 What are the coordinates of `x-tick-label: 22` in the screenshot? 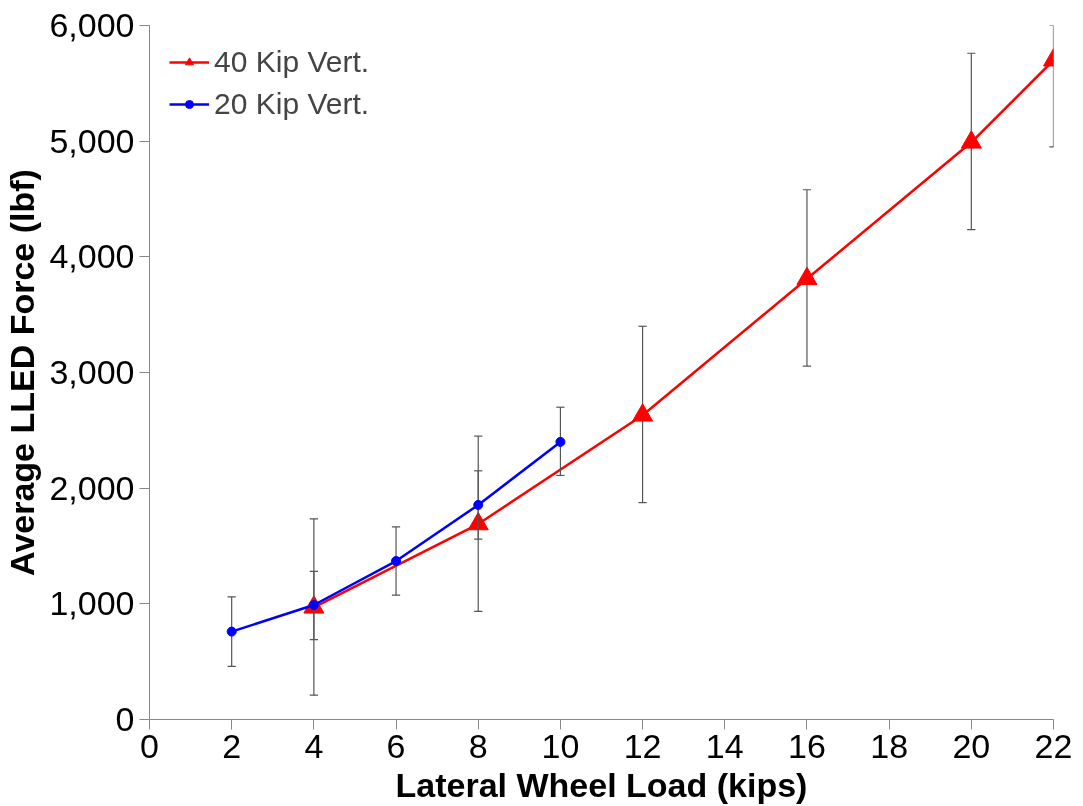 It's located at (1053, 745).